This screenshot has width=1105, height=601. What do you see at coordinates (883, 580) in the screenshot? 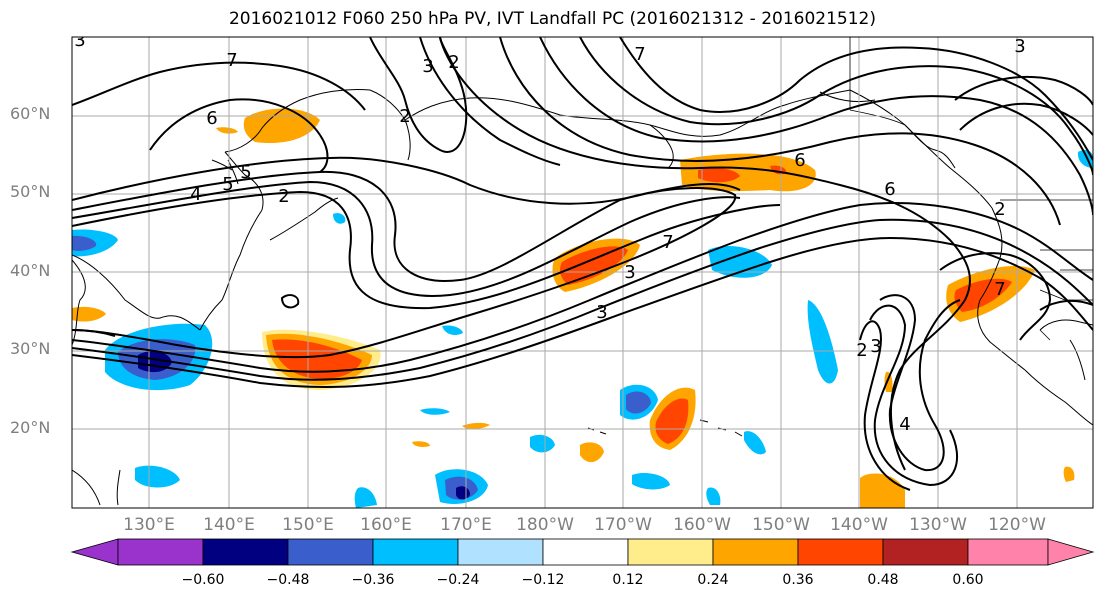
I see `colorbar-tick-label: 0.48` at bounding box center [883, 580].